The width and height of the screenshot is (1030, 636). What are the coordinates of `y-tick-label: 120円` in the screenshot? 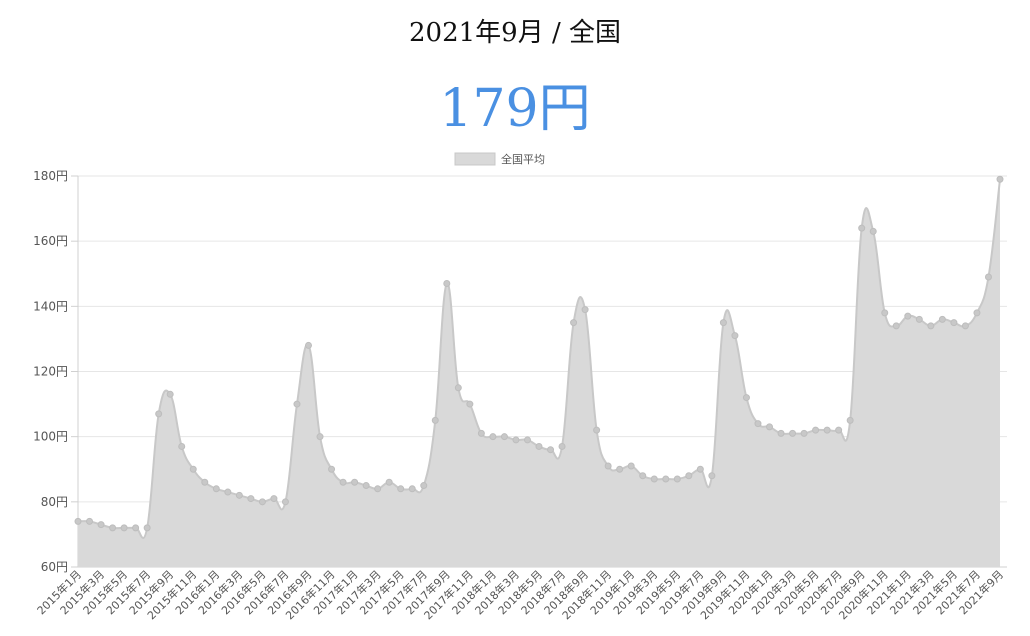 It's located at (50, 372).